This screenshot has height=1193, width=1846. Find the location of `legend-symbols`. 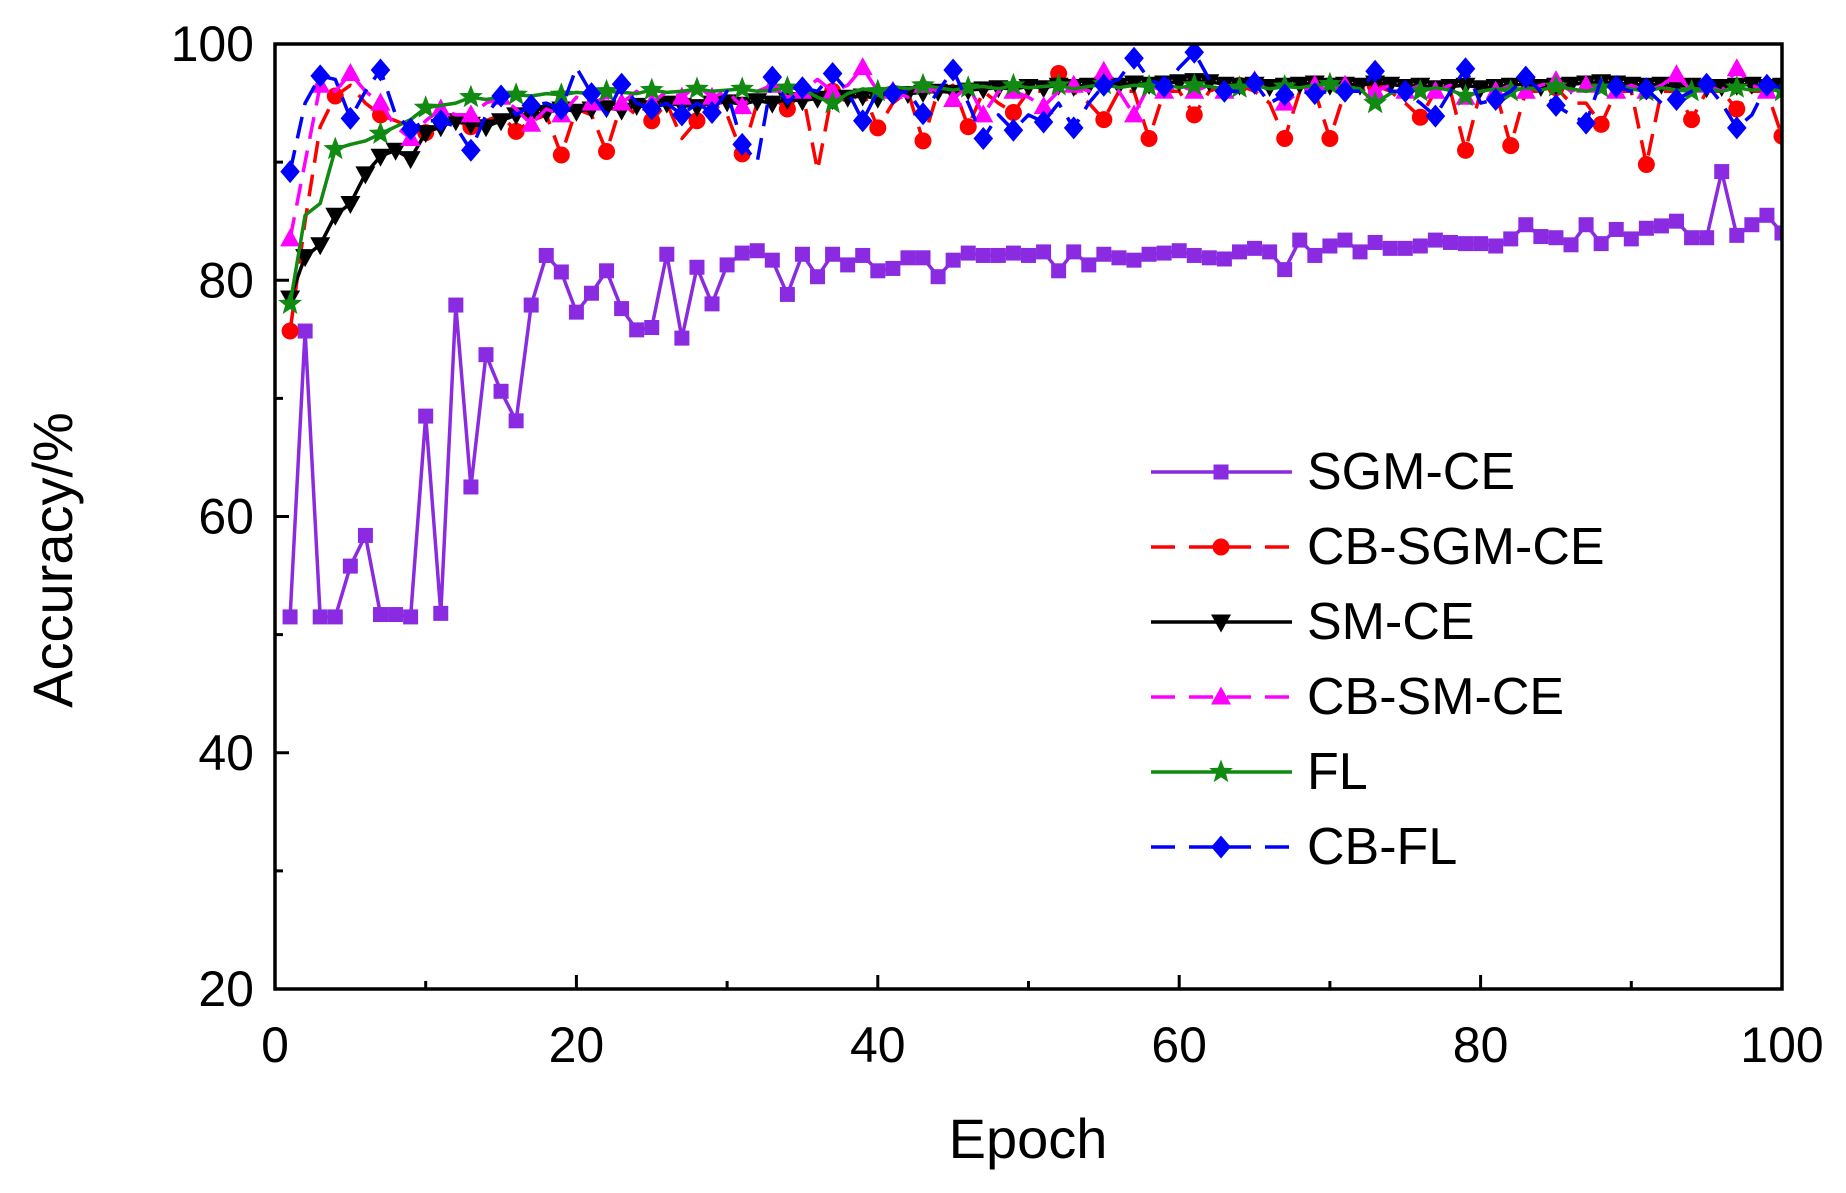

legend-symbols is located at coordinates (1221, 661).